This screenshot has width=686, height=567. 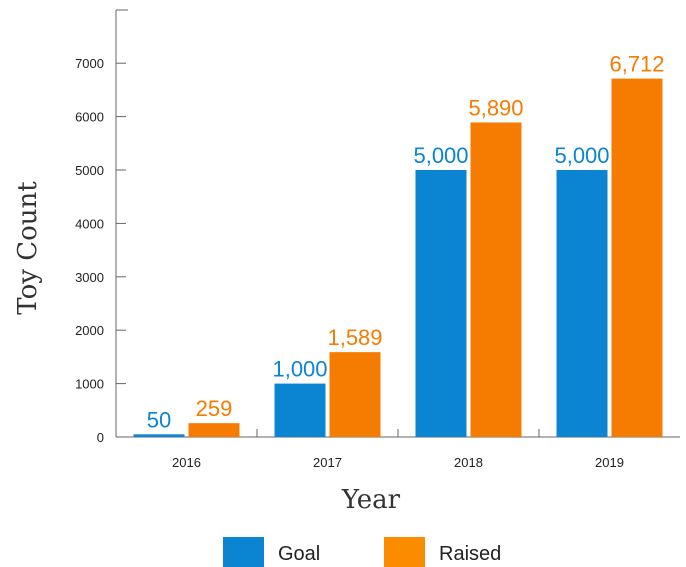 I want to click on y-tick-label: 4000, so click(x=89, y=223).